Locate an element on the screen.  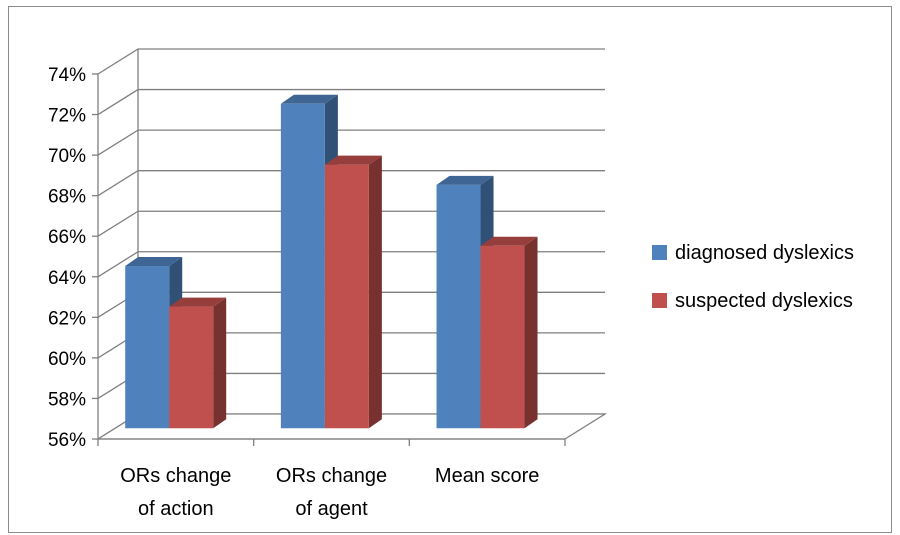
x-category-label: of agent is located at coordinates (331, 509).